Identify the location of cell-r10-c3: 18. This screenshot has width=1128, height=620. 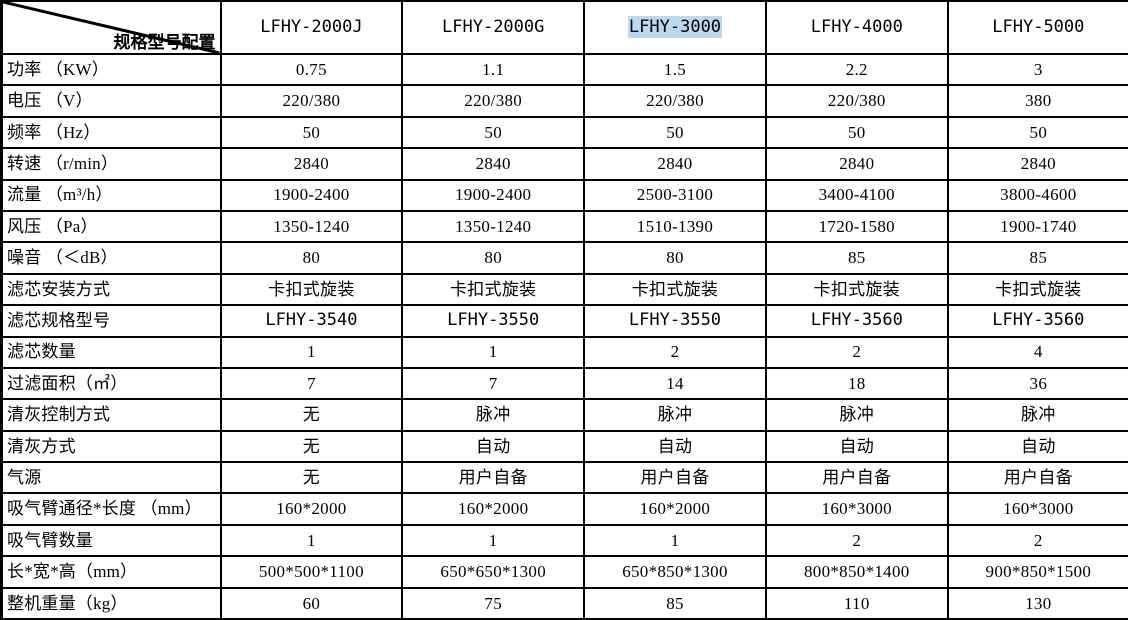
(857, 383).